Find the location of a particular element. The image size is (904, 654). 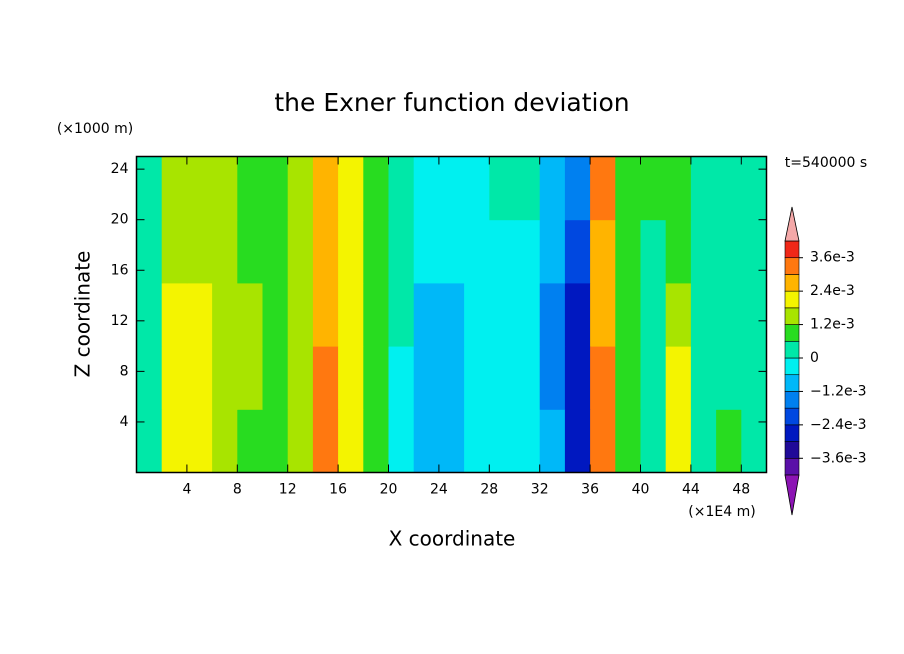

y-tick-label: 24 is located at coordinates (120, 169).